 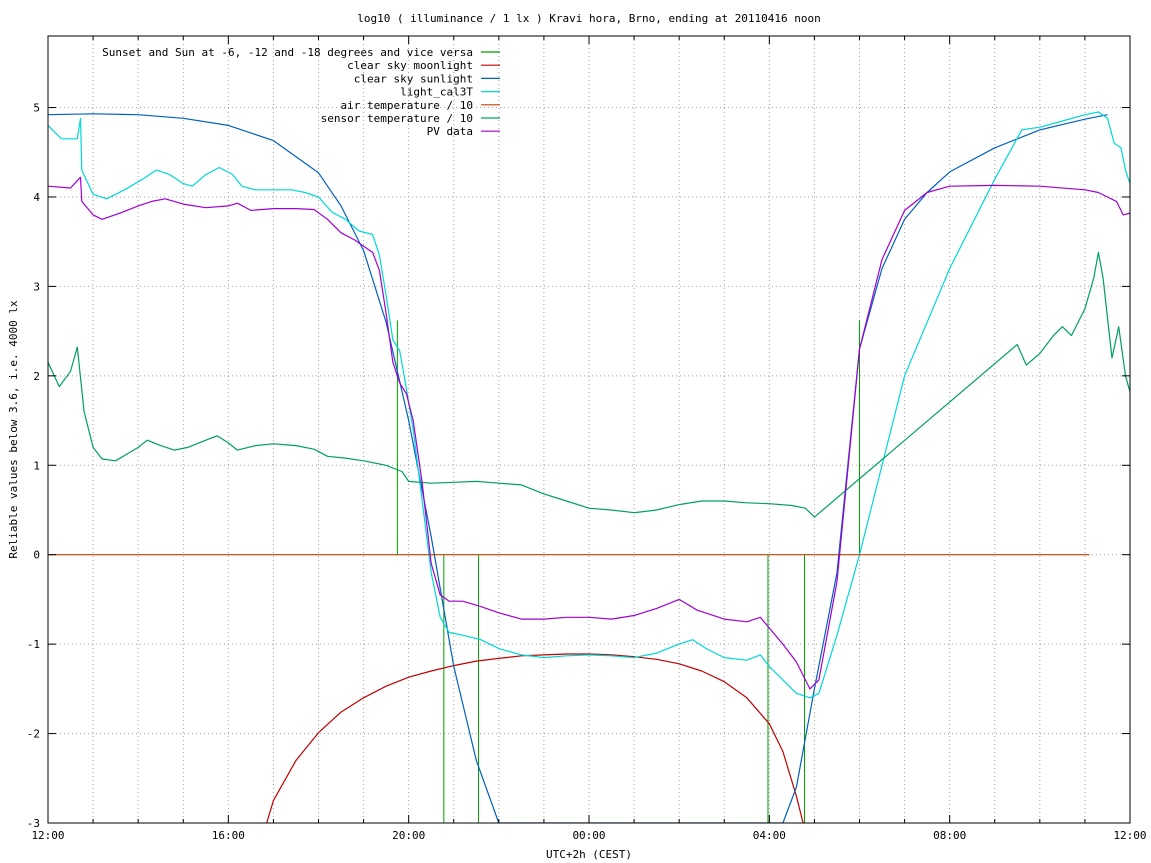 I want to click on x-tick-label: 20:00, so click(x=408, y=835).